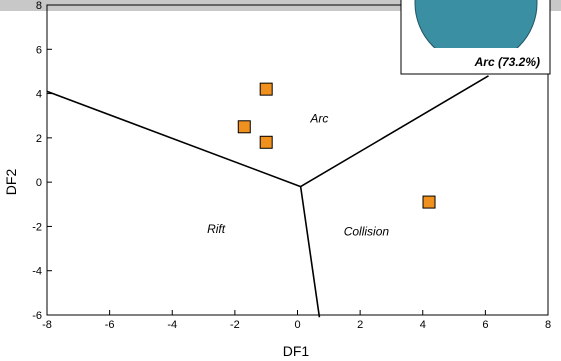 This screenshot has height=361, width=561. What do you see at coordinates (423, 325) in the screenshot?
I see `x-tick-label: 4` at bounding box center [423, 325].